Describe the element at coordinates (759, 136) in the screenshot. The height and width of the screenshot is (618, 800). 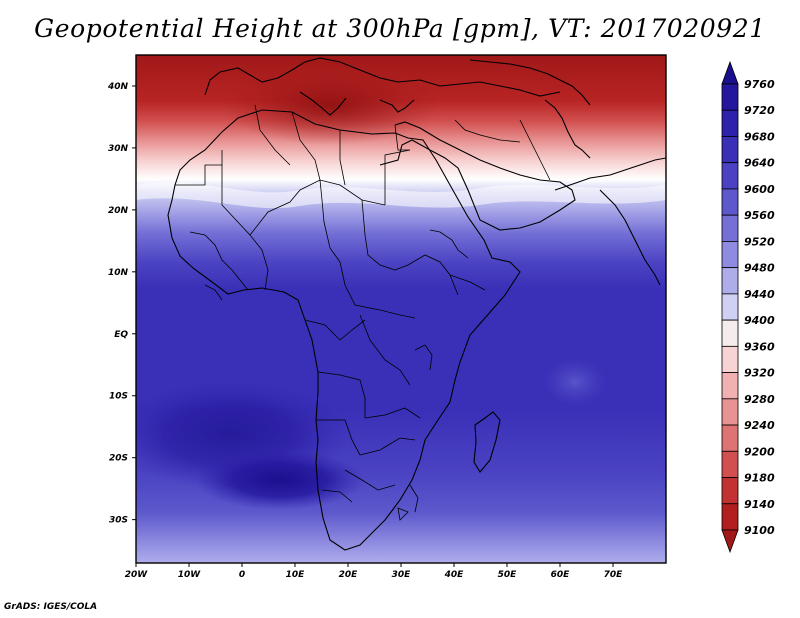
I see `colorbar-level-label: 9680` at that location.